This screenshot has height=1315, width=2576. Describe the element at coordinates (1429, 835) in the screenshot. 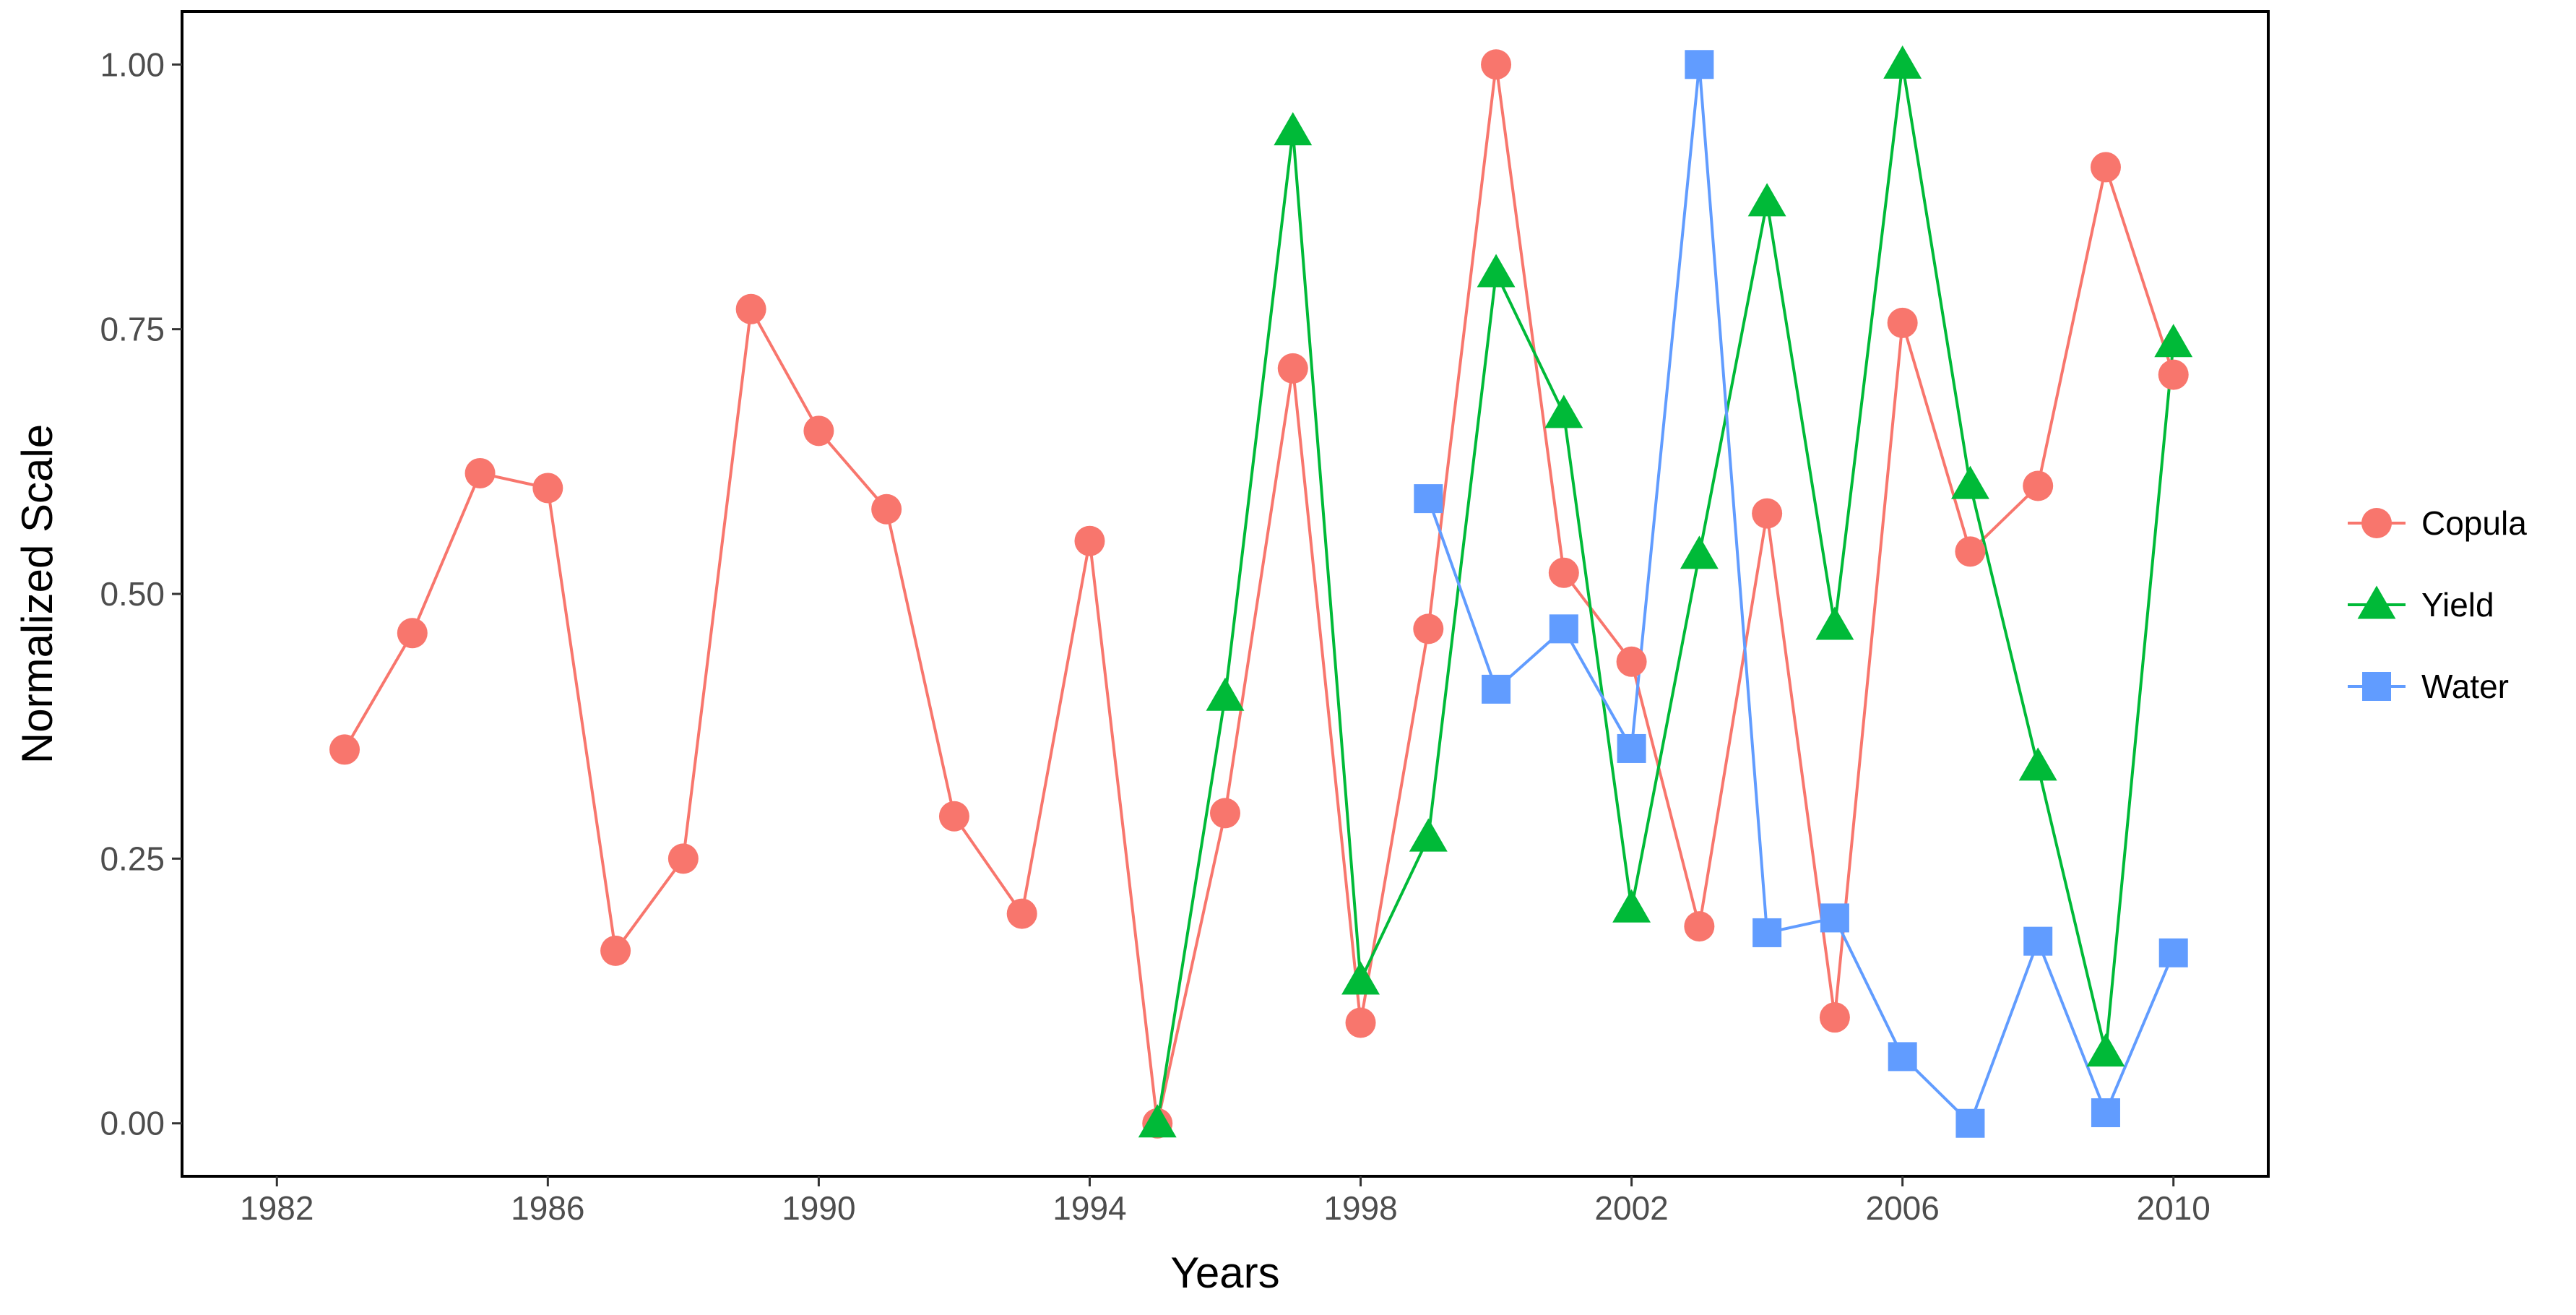

I see `data-point-yield-1999` at that location.